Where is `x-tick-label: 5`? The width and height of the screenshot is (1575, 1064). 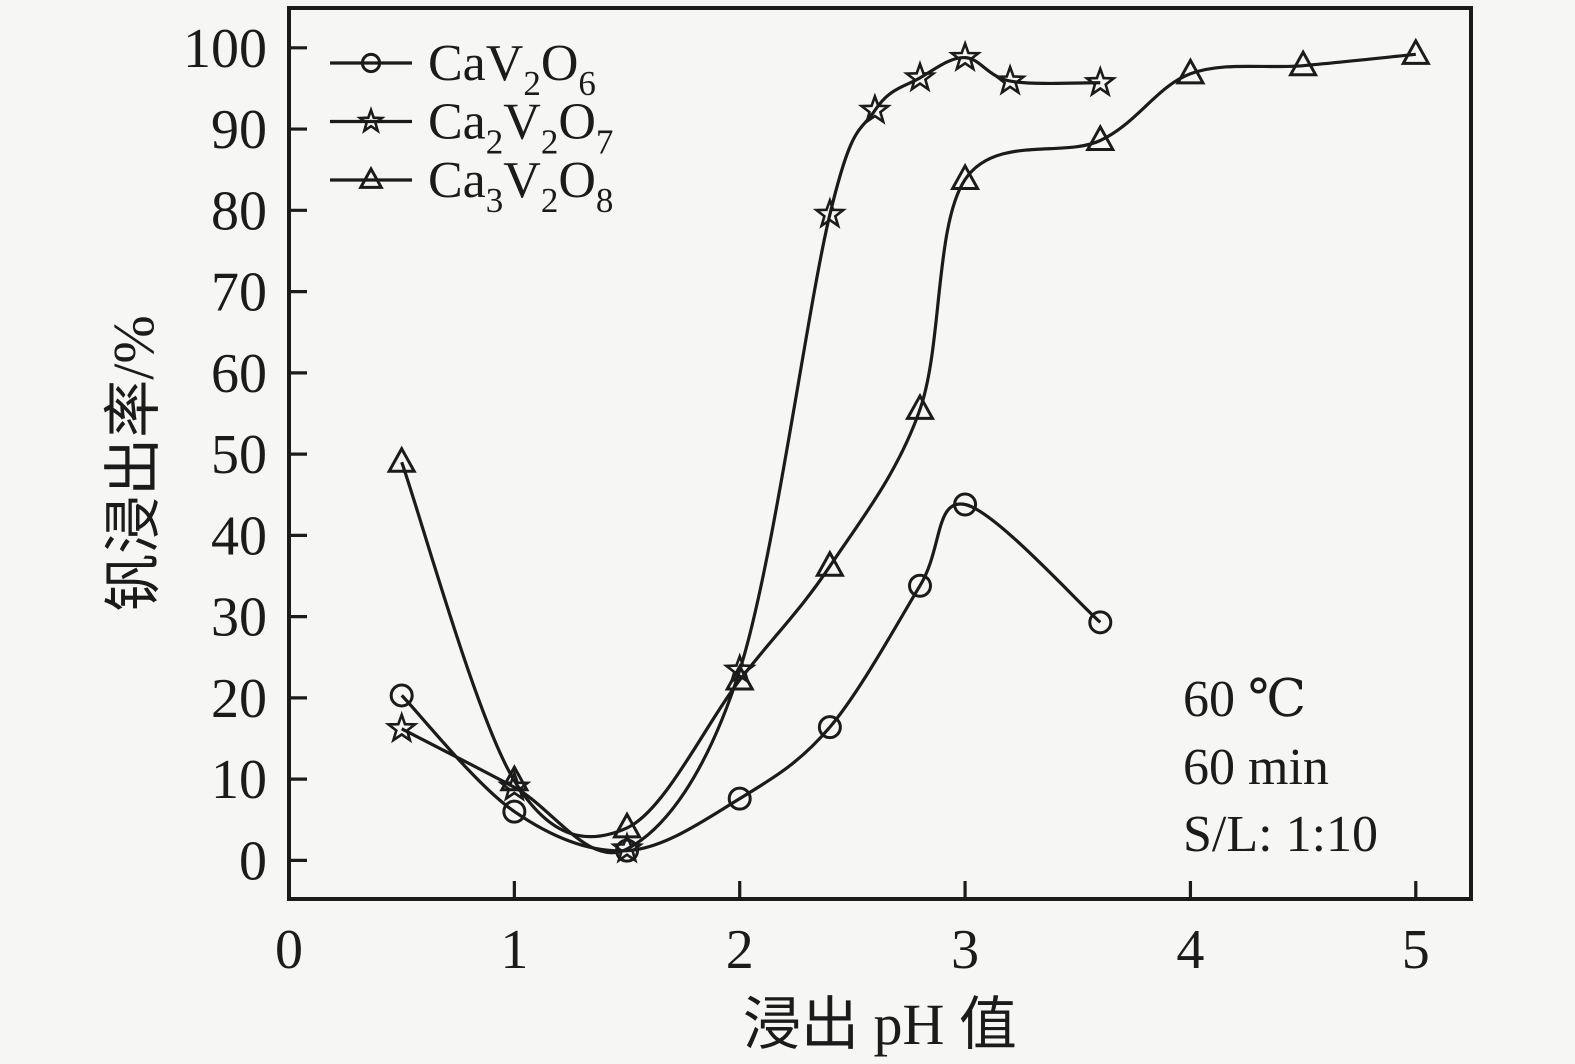 x-tick-label: 5 is located at coordinates (1416, 950).